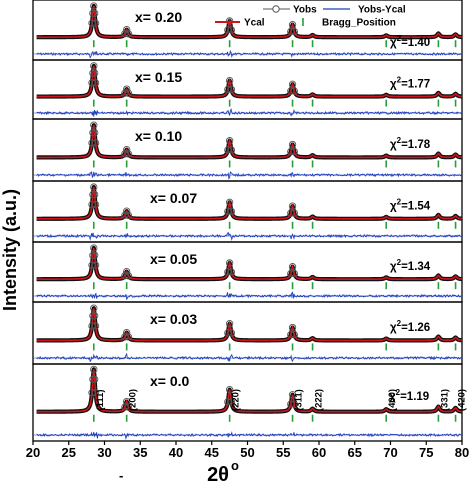  What do you see at coordinates (276, 9) in the screenshot?
I see `legend-yobs-marker` at bounding box center [276, 9].